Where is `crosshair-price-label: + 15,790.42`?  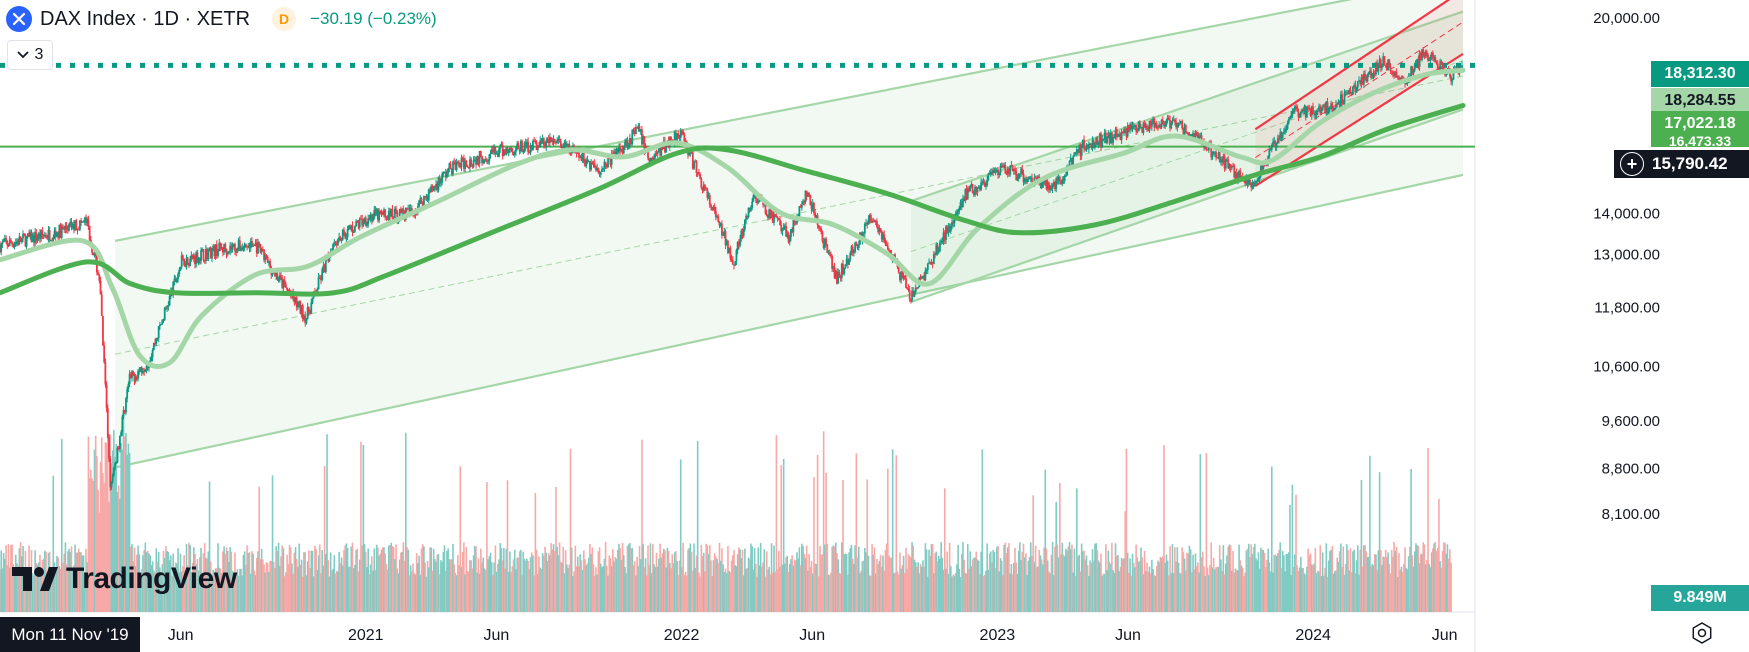
crosshair-price-label: + 15,790.42 is located at coordinates (1681, 164).